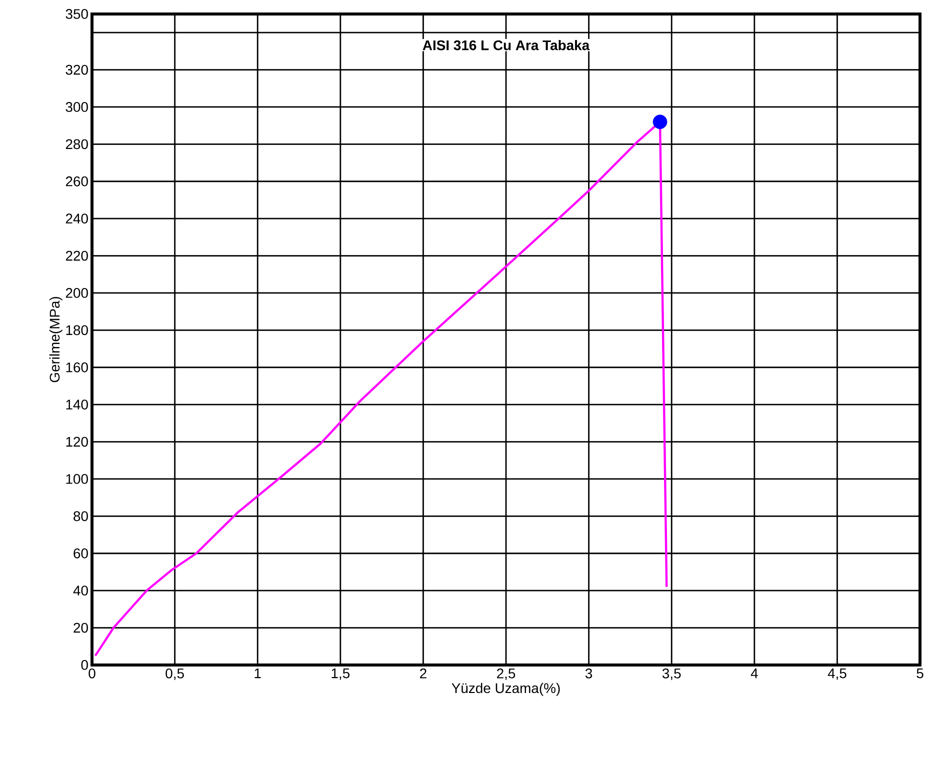 The image size is (936, 758). What do you see at coordinates (77, 255) in the screenshot?
I see `y-tick-label: 220` at bounding box center [77, 255].